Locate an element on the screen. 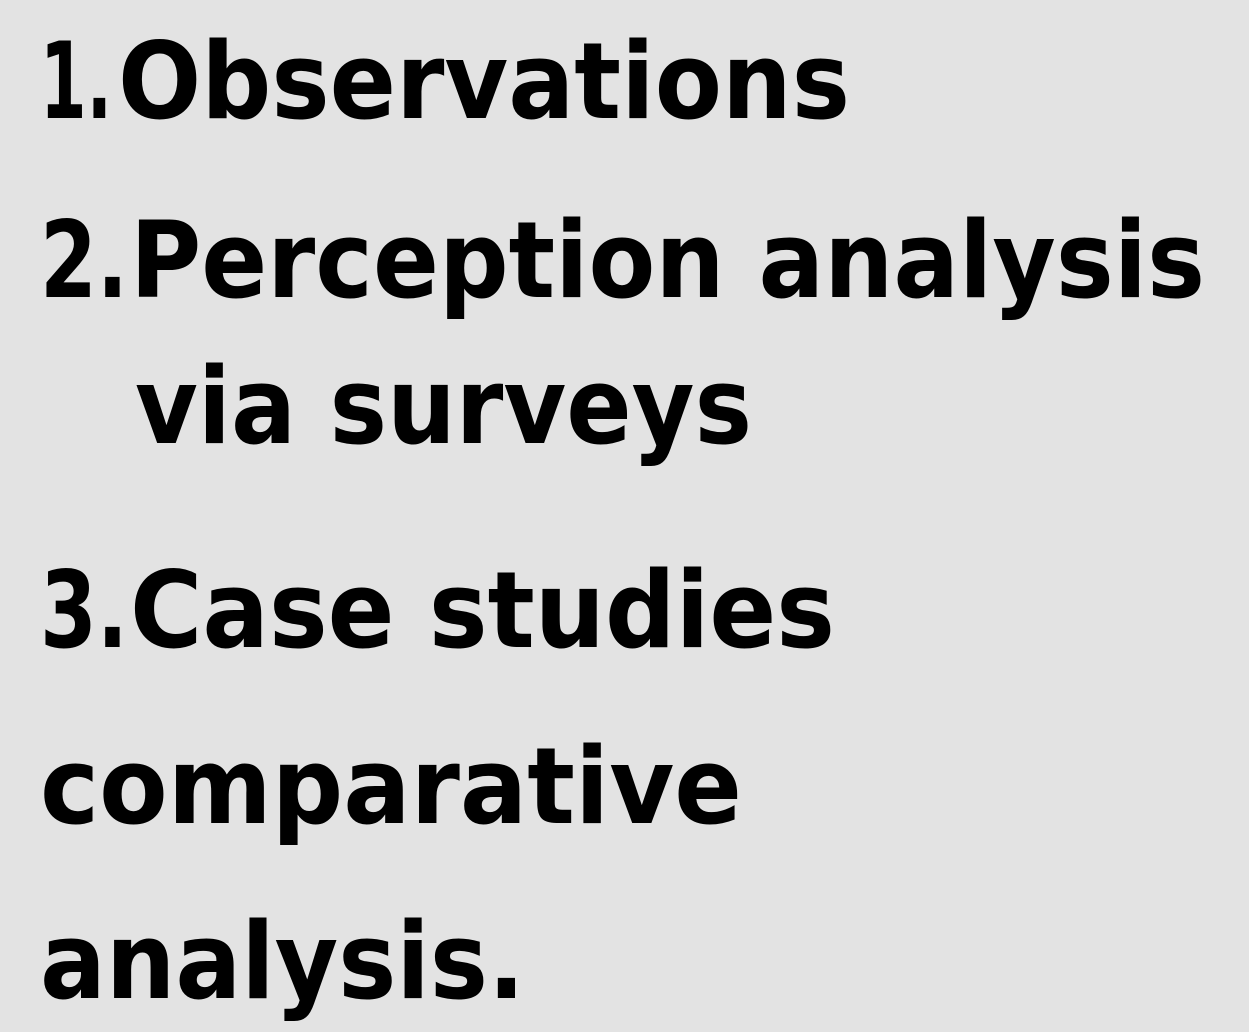 Image resolution: width=1249 pixels, height=1032 pixels. continuation-text: analysis. is located at coordinates (282, 961).